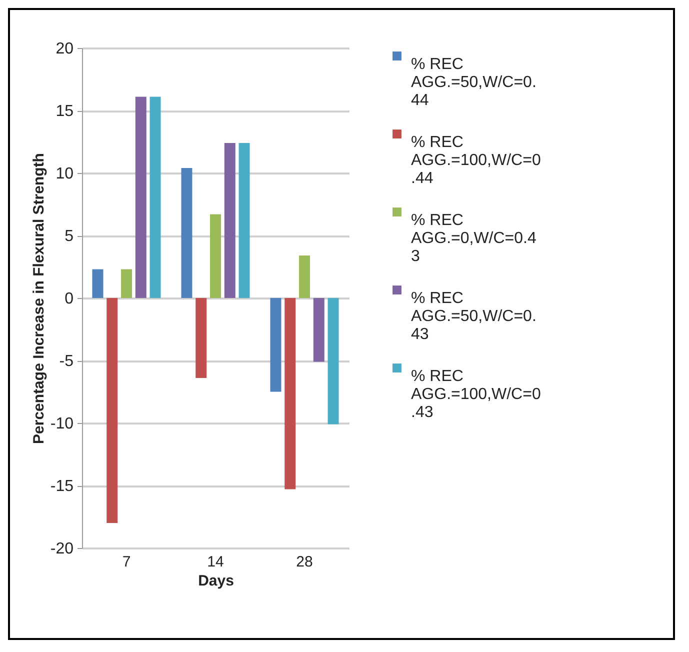 The height and width of the screenshot is (652, 689). Describe the element at coordinates (65, 111) in the screenshot. I see `y-tick-label: 15` at that location.